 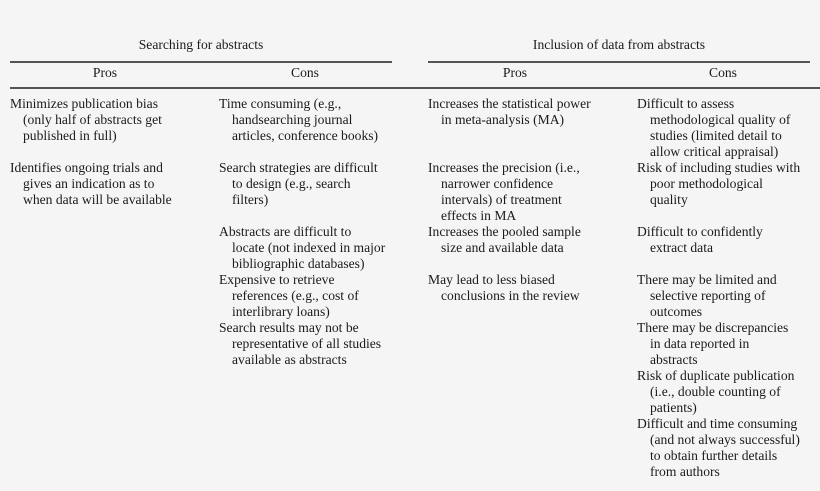 What do you see at coordinates (491, 279) in the screenshot?
I see `item-text-line: May lead to less biased` at bounding box center [491, 279].